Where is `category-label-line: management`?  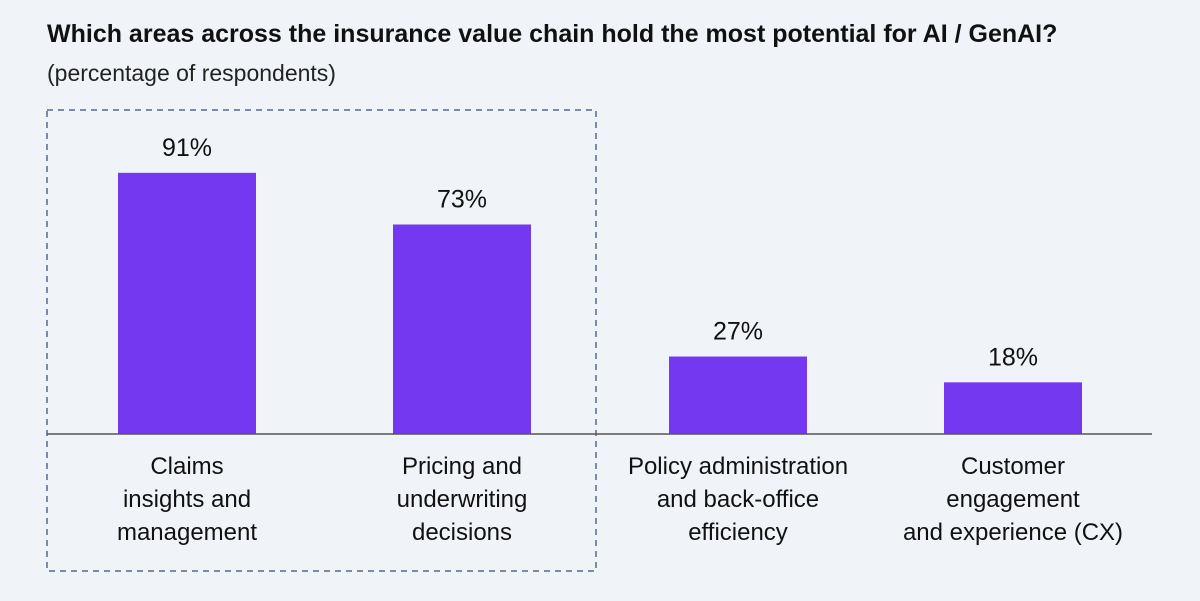
category-label-line: management is located at coordinates (187, 532).